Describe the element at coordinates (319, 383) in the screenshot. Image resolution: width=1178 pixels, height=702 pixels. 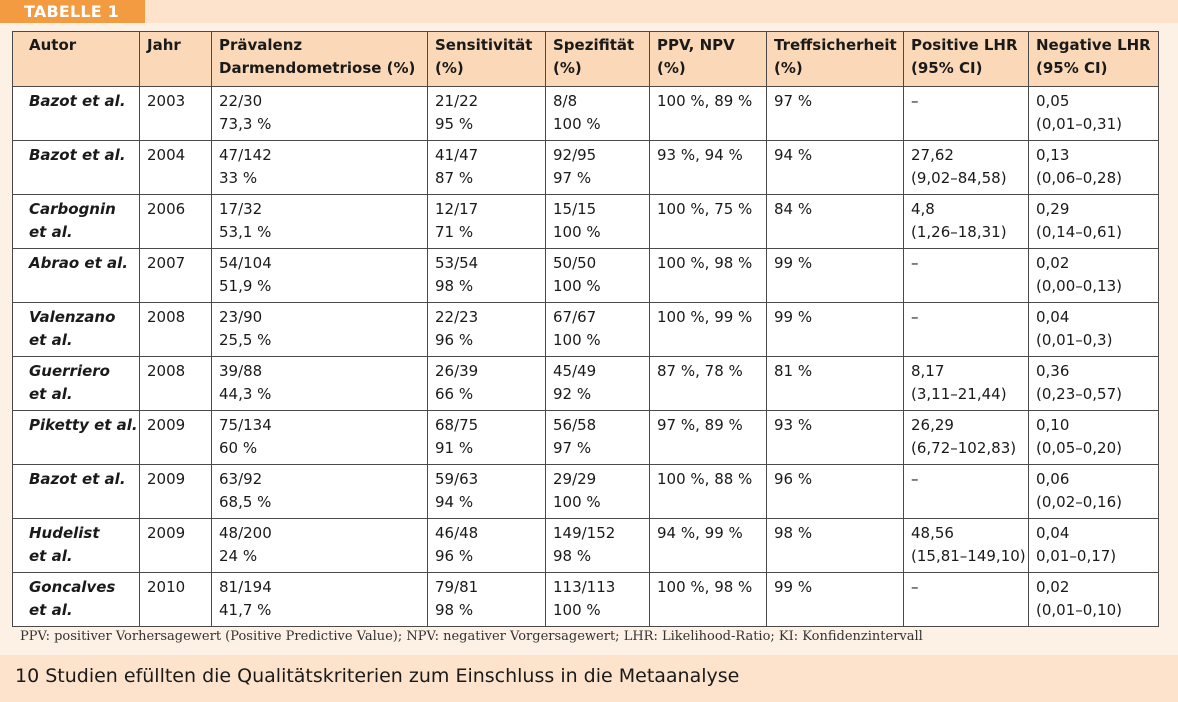
I see `cell-praevalenz: 39/88 44,3 %` at that location.